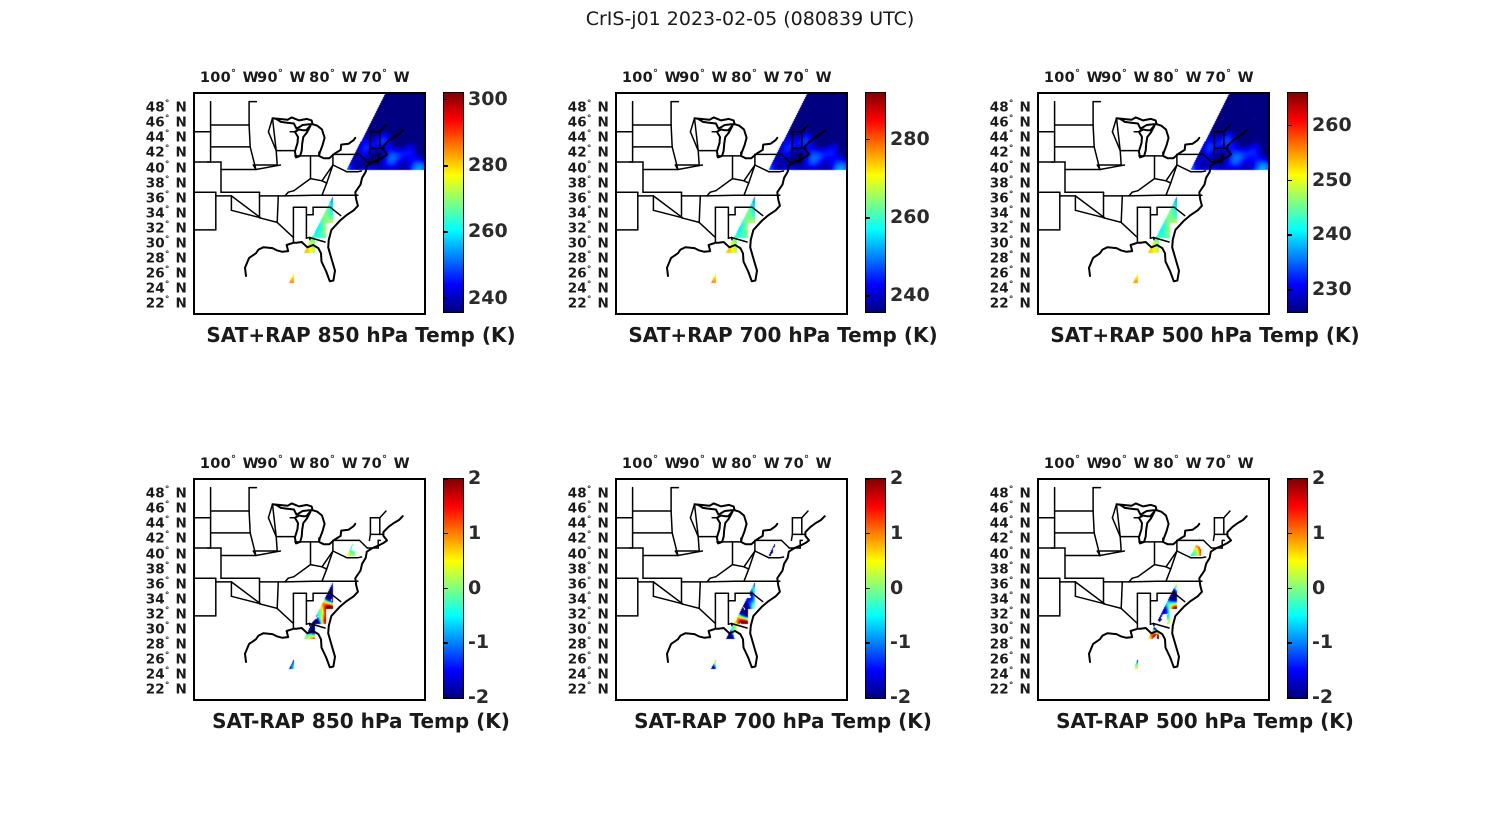  Describe the element at coordinates (588, 508) in the screenshot. I see `lat-tick-46N: 46° N` at that location.